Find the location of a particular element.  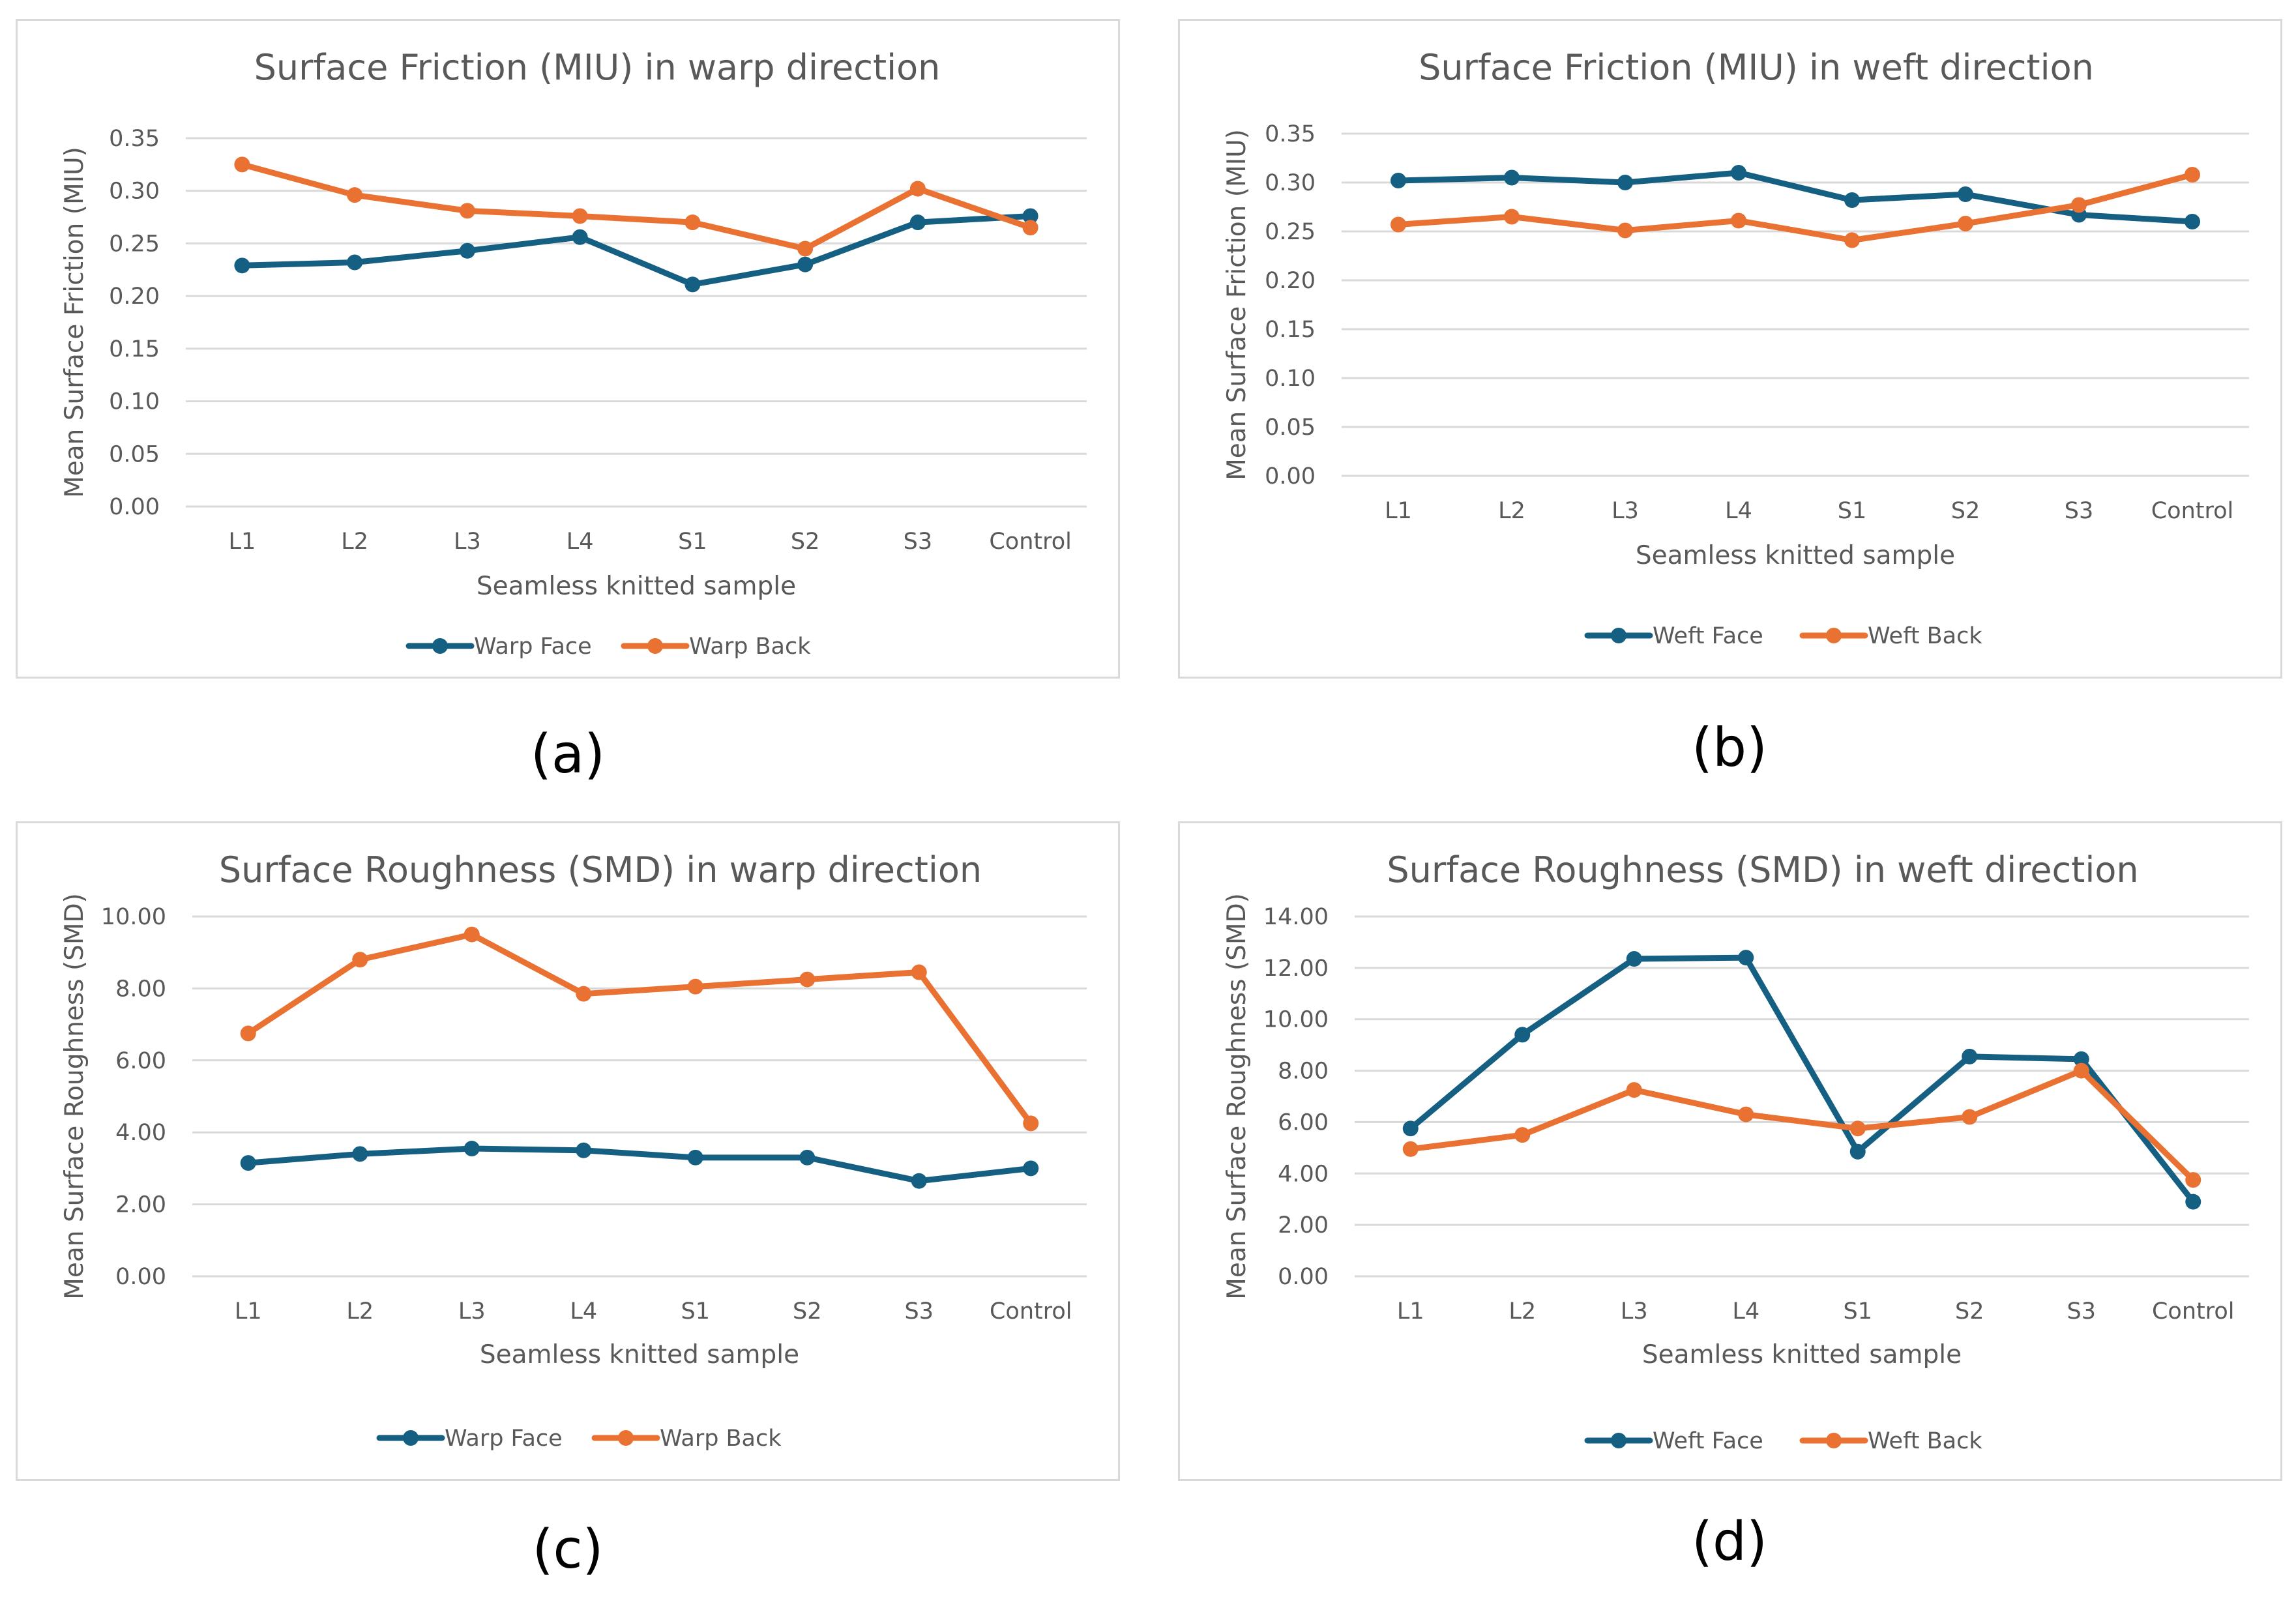

chart-d-y-axis-label: Mean Surface Roughness (SMD) is located at coordinates (1237, 1096).